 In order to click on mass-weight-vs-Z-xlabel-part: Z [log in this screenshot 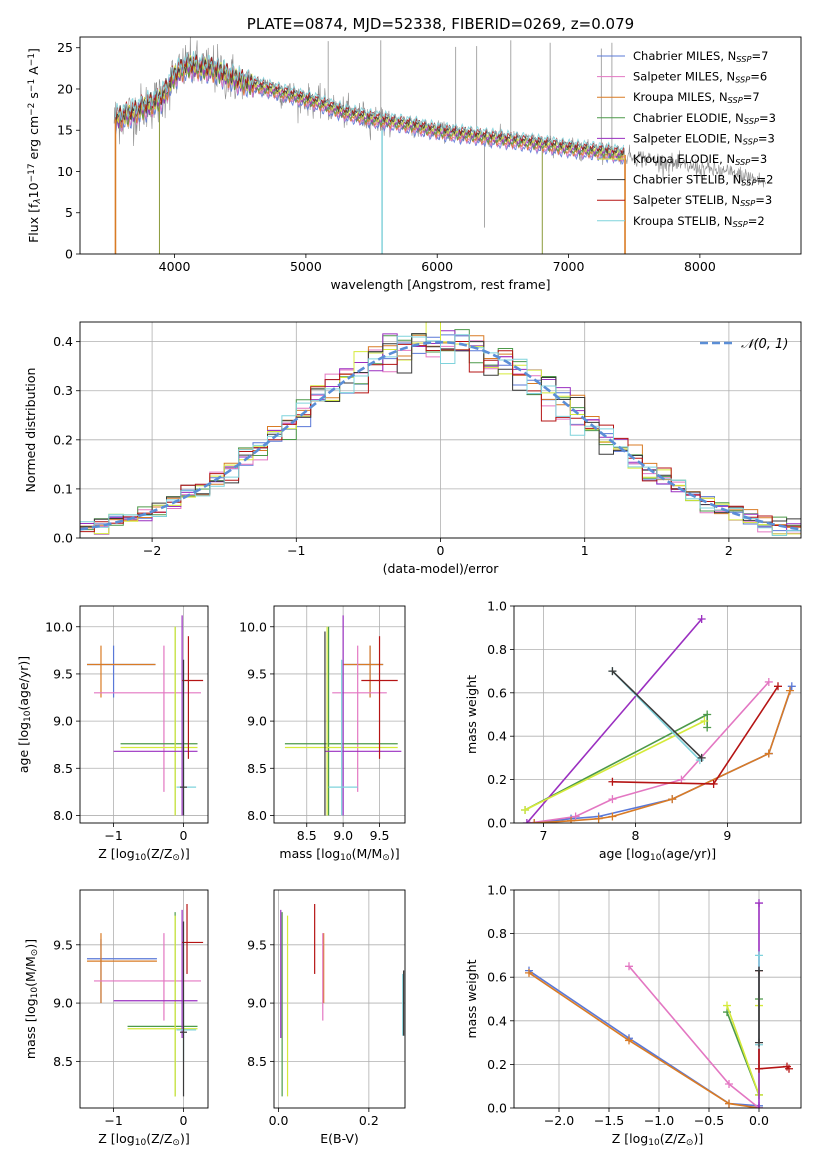, I will do `click(630, 1138)`.